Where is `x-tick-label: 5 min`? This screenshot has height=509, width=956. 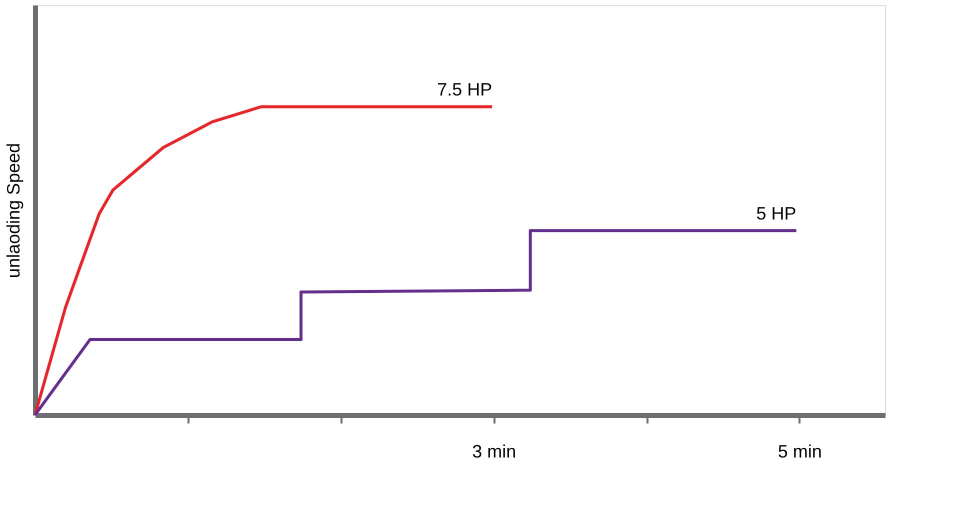
x-tick-label: 5 min is located at coordinates (800, 452).